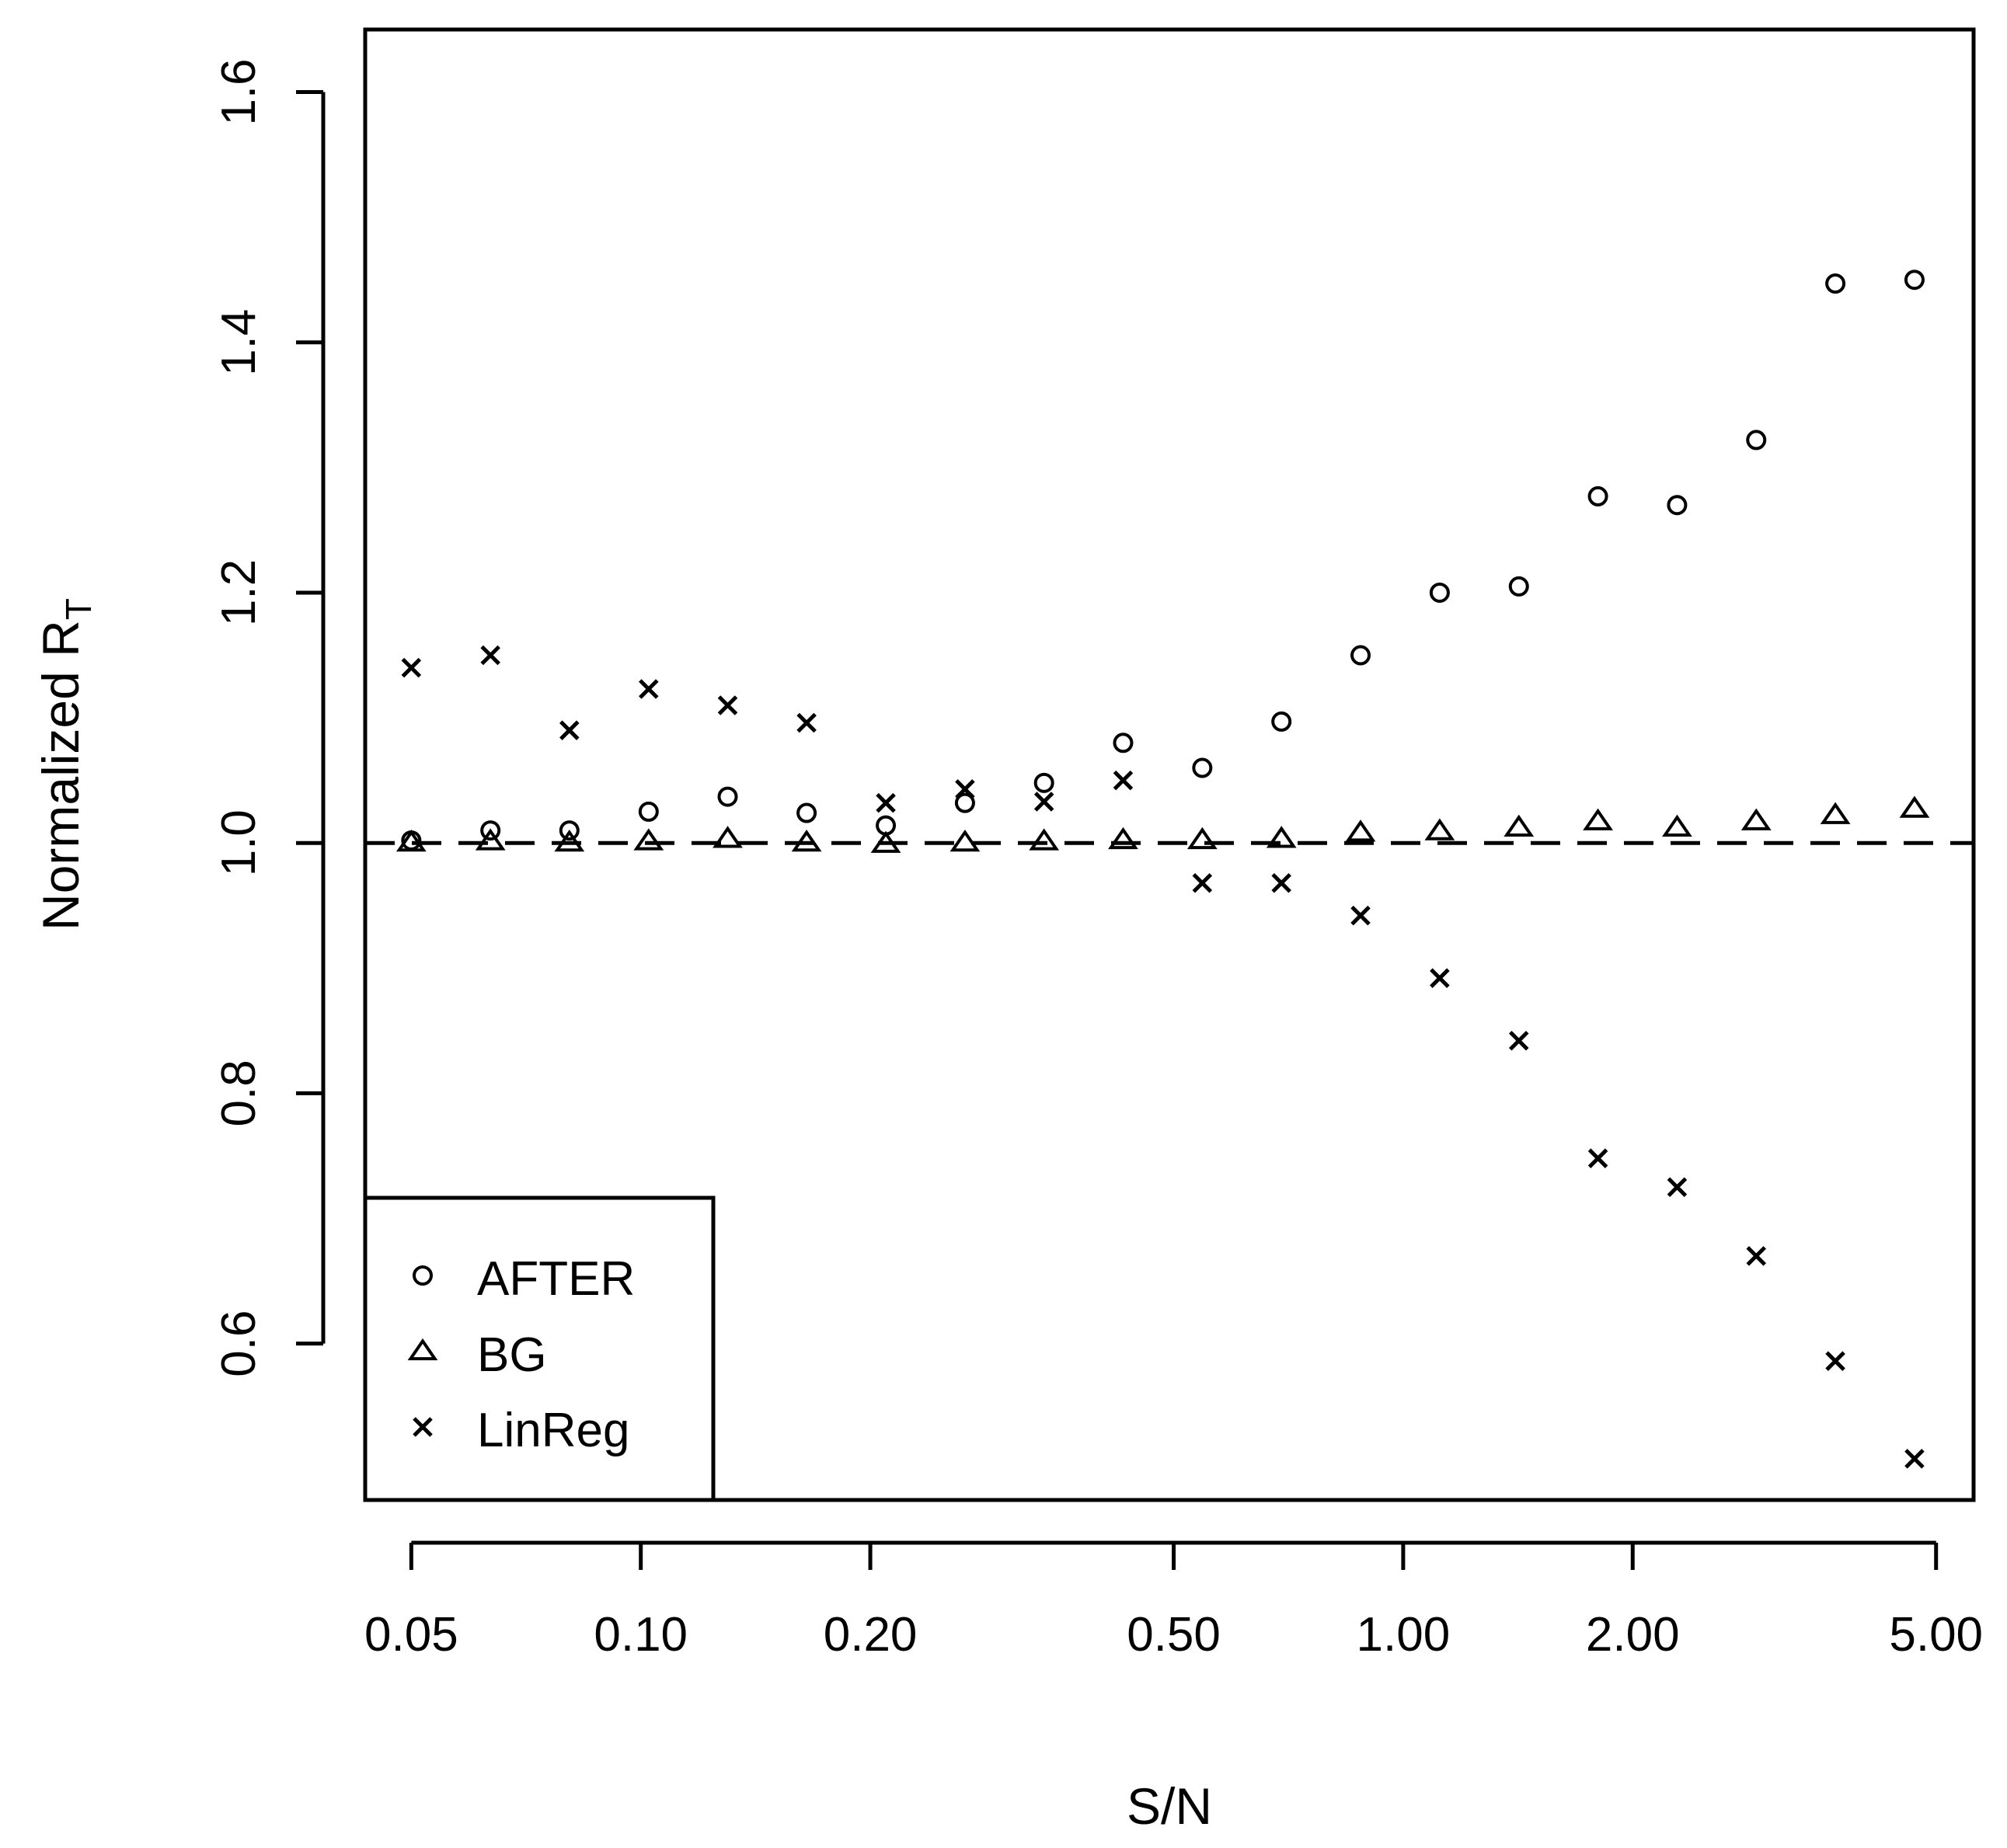 The height and width of the screenshot is (1848, 2007). I want to click on legend-box, so click(539, 1349).